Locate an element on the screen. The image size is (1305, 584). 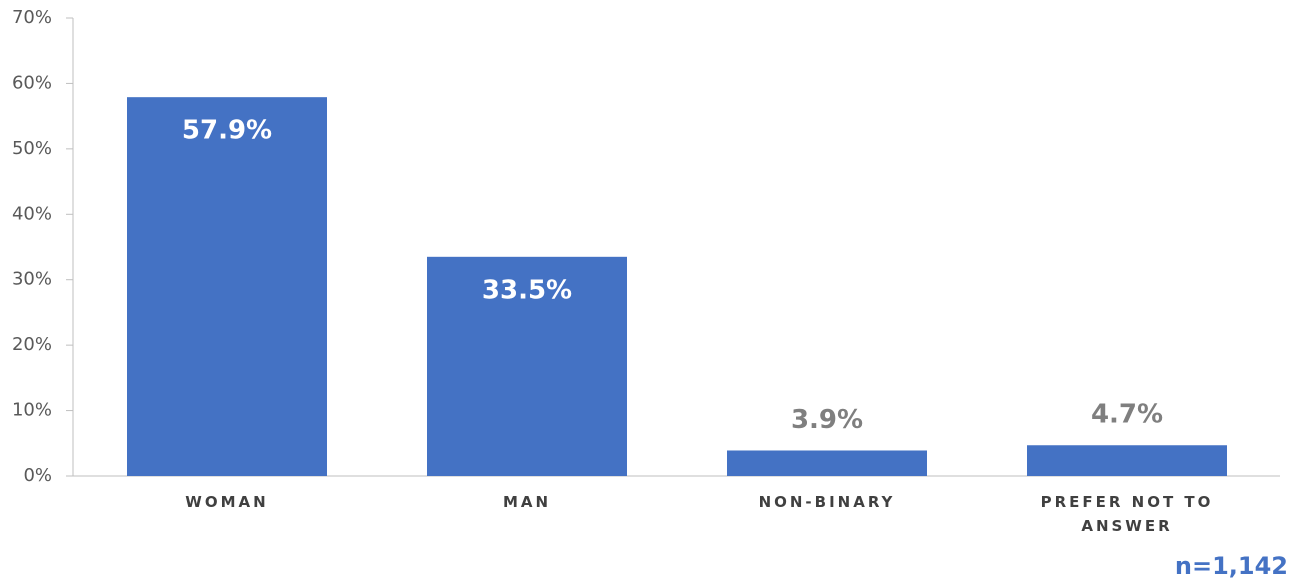
value-label: 4.7% is located at coordinates (1127, 415).